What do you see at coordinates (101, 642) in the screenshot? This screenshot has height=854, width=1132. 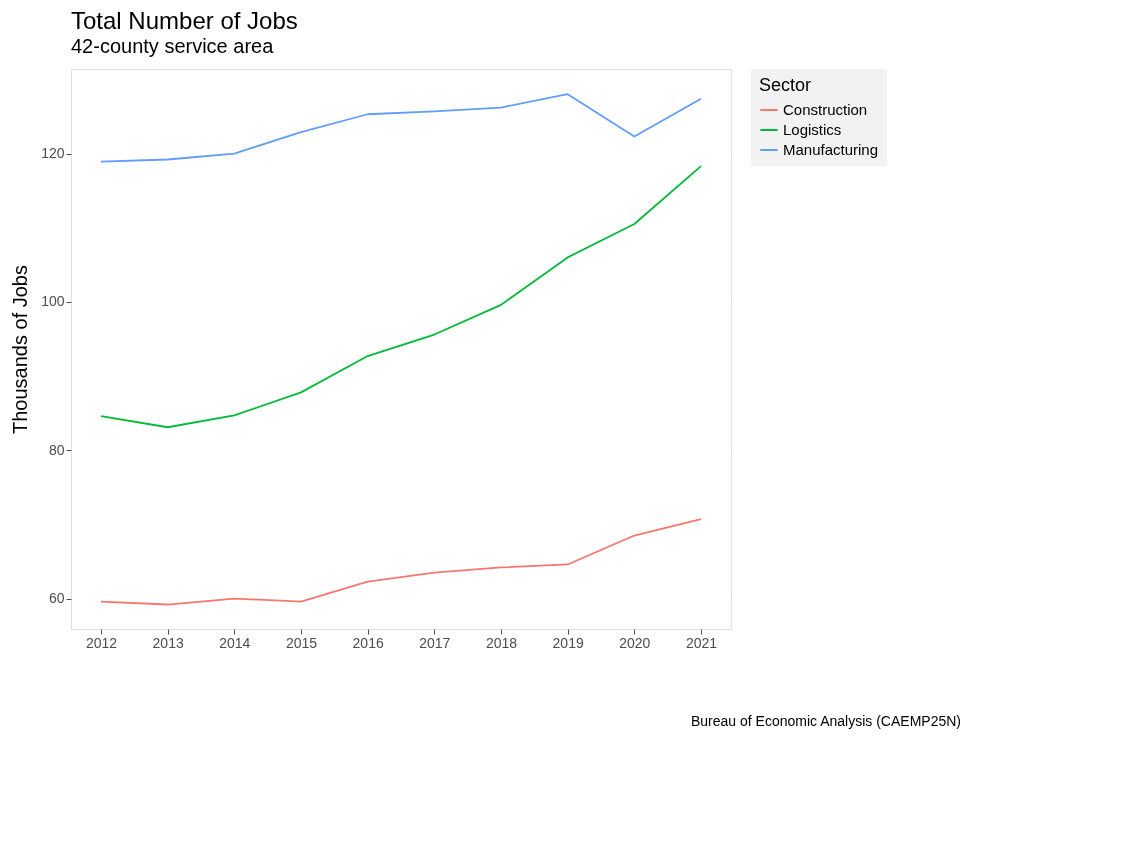 I see `x-tick-label: 2012` at bounding box center [101, 642].